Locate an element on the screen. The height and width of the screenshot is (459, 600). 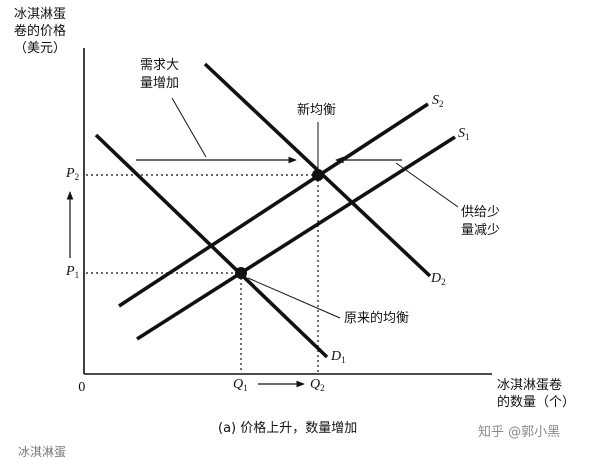
q2-label: Q2 is located at coordinates (317, 385).